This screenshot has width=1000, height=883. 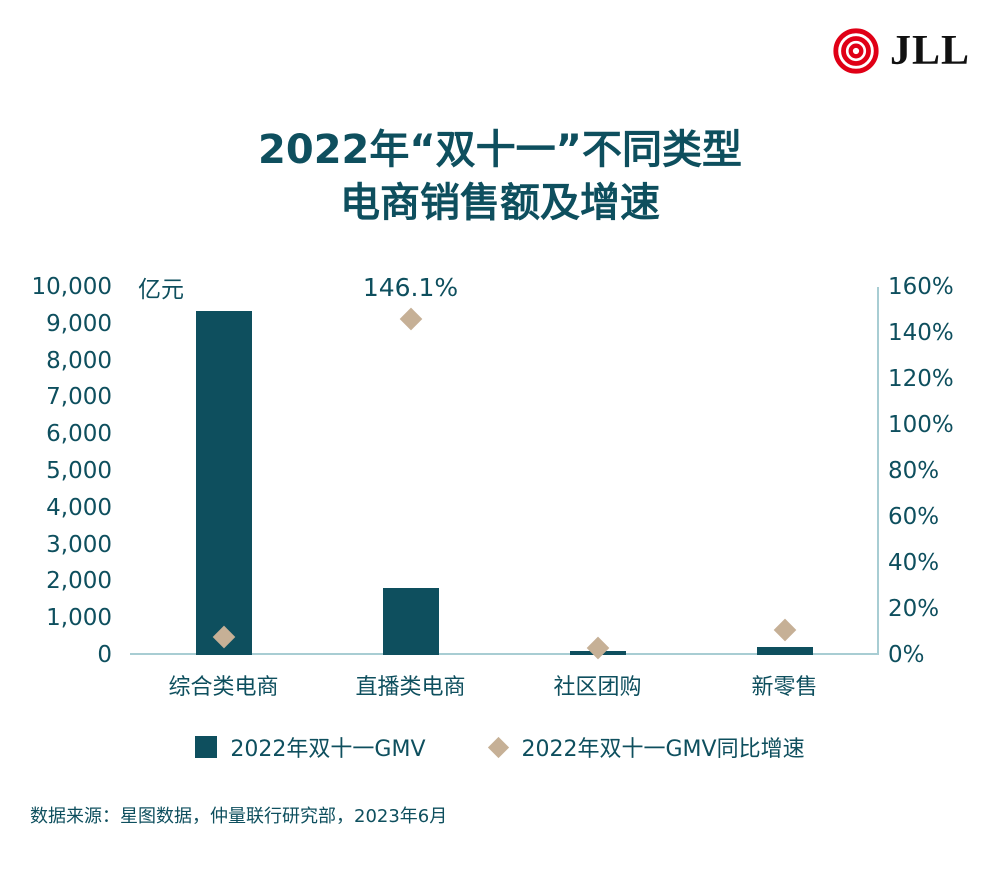 What do you see at coordinates (79, 471) in the screenshot?
I see `left-axis-tick: 5,000` at bounding box center [79, 471].